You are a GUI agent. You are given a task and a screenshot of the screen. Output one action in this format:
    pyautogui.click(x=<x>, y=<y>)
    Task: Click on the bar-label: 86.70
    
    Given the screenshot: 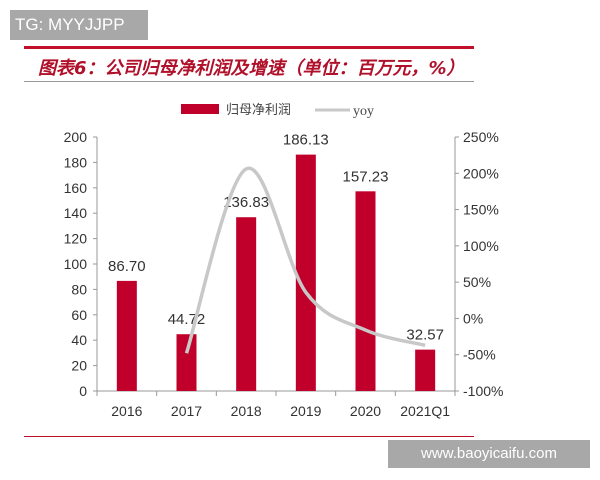 What is the action you would take?
    pyautogui.click(x=127, y=266)
    